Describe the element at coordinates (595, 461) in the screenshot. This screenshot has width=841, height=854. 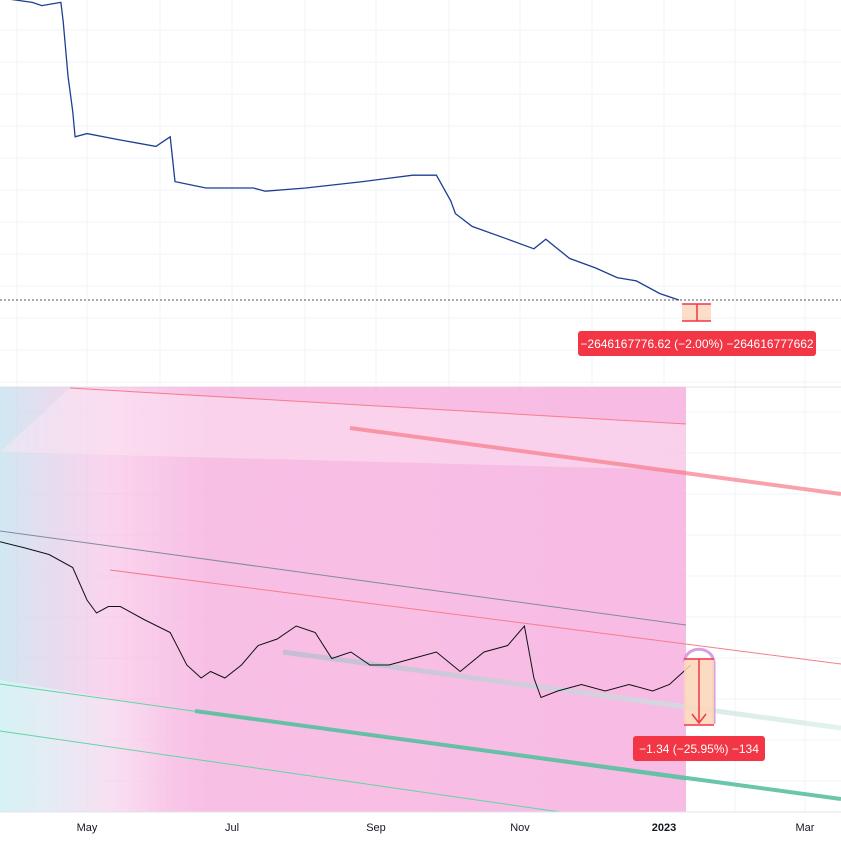
I see `channel-upper-extension` at that location.